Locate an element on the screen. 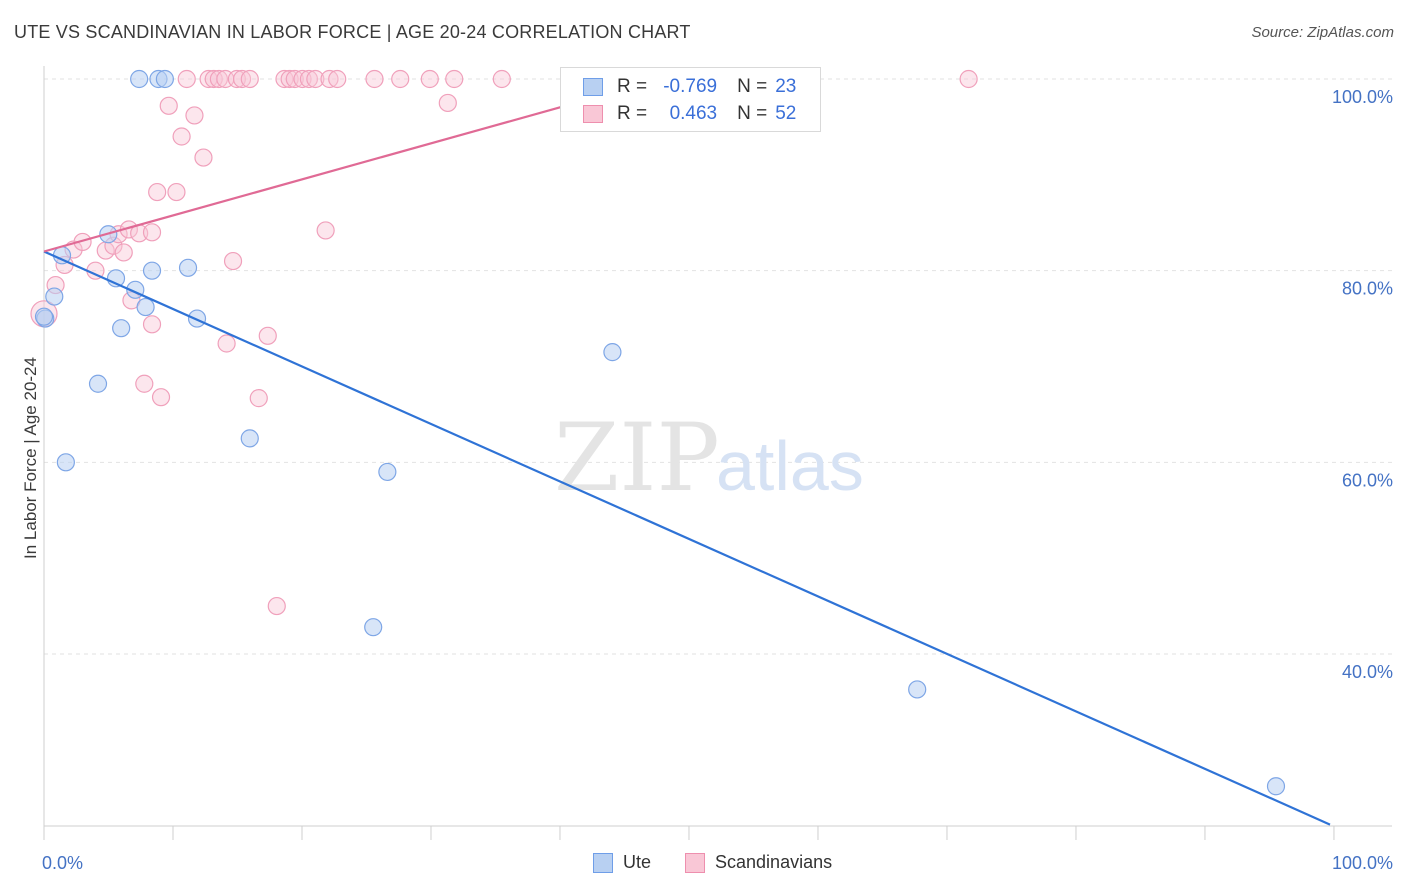 This screenshot has height=892, width=1406. x-tick-label: 0.0% is located at coordinates (62, 863).